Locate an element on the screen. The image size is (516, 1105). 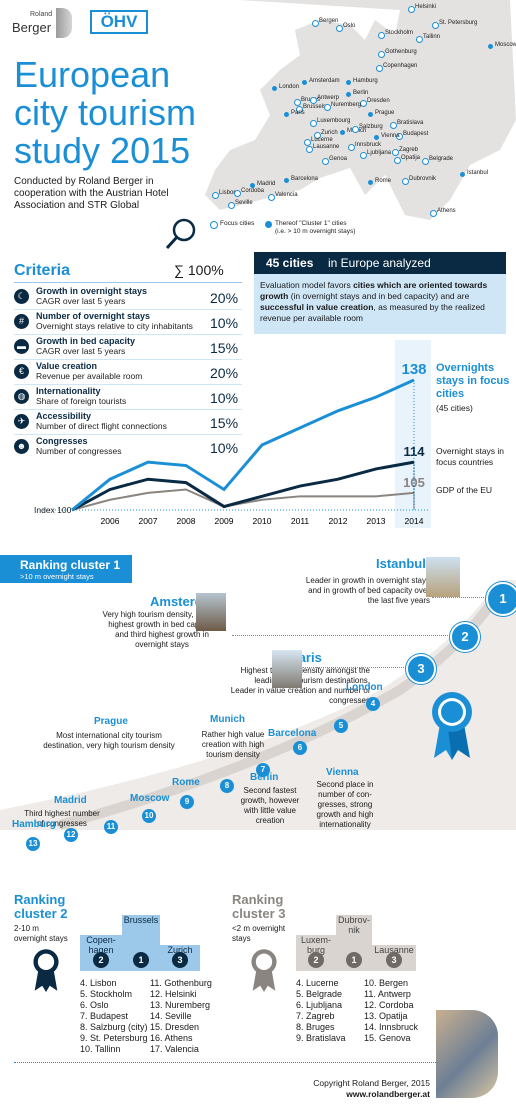
analyzed-text-1: Evaluation model favors is located at coordinates (307, 285).